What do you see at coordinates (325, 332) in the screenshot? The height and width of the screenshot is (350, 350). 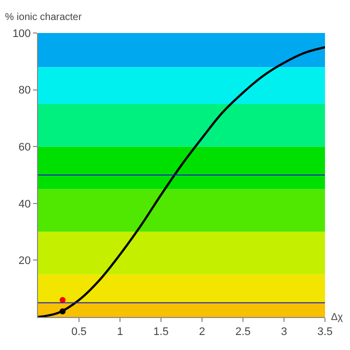 I see `x-tick-label: 3.5` at bounding box center [325, 332].